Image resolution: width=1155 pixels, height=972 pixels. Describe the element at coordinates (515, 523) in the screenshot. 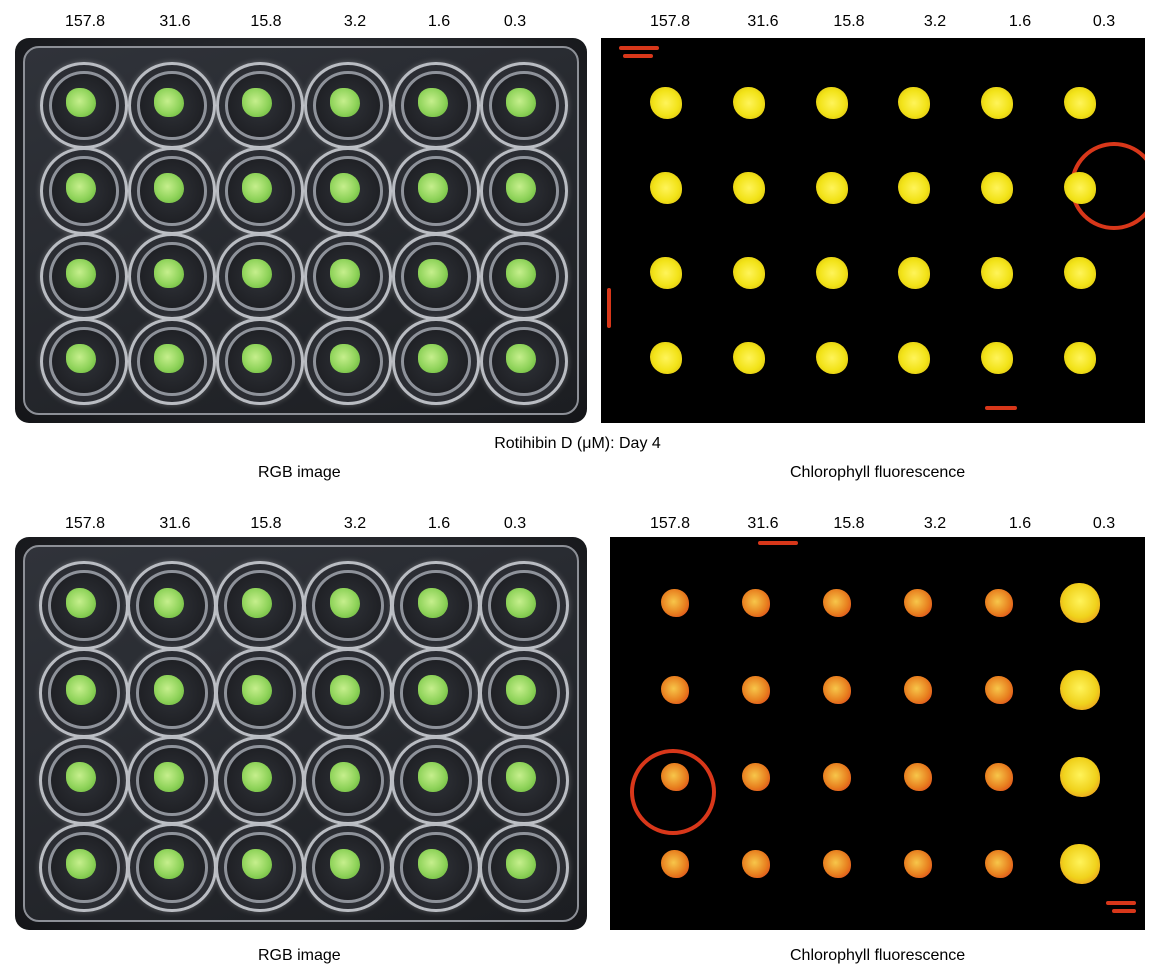

I see `bottom-rgb-conc-6: 0.3` at that location.